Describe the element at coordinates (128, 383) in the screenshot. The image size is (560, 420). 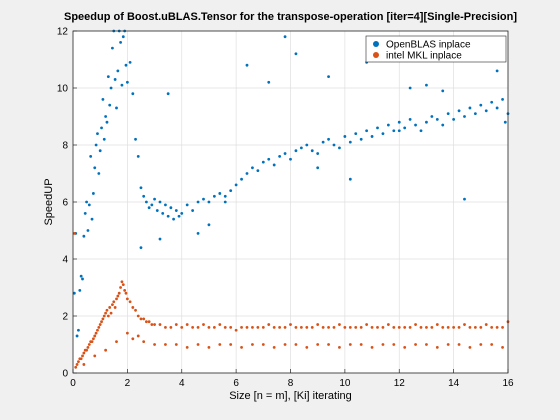
I see `x-tick-label: 2` at that location.